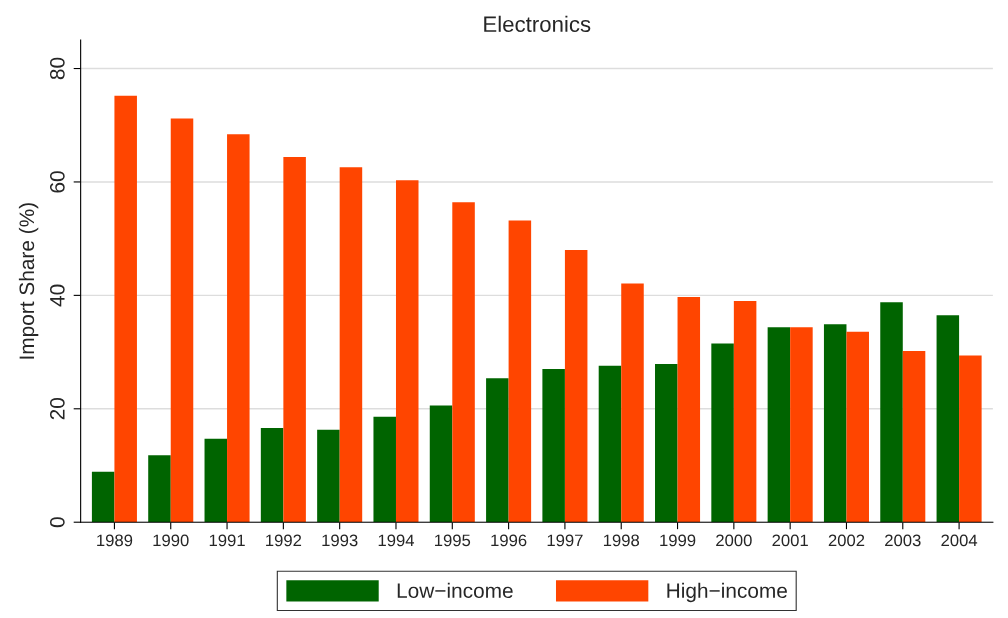 This screenshot has width=1008, height=618. What do you see at coordinates (565, 540) in the screenshot?
I see `x-tick-label: 1997` at bounding box center [565, 540].